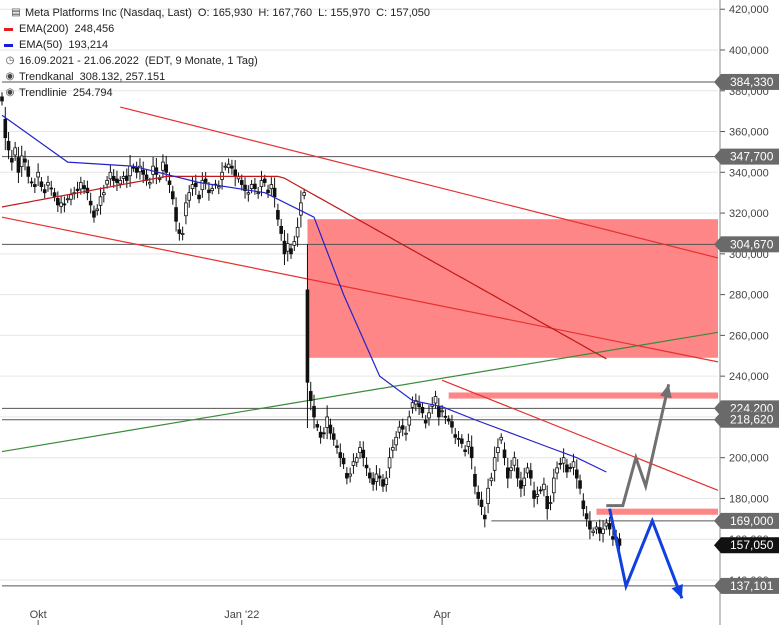  What do you see at coordinates (94, 29) in the screenshot?
I see `ema200-value: 248,456` at bounding box center [94, 29].